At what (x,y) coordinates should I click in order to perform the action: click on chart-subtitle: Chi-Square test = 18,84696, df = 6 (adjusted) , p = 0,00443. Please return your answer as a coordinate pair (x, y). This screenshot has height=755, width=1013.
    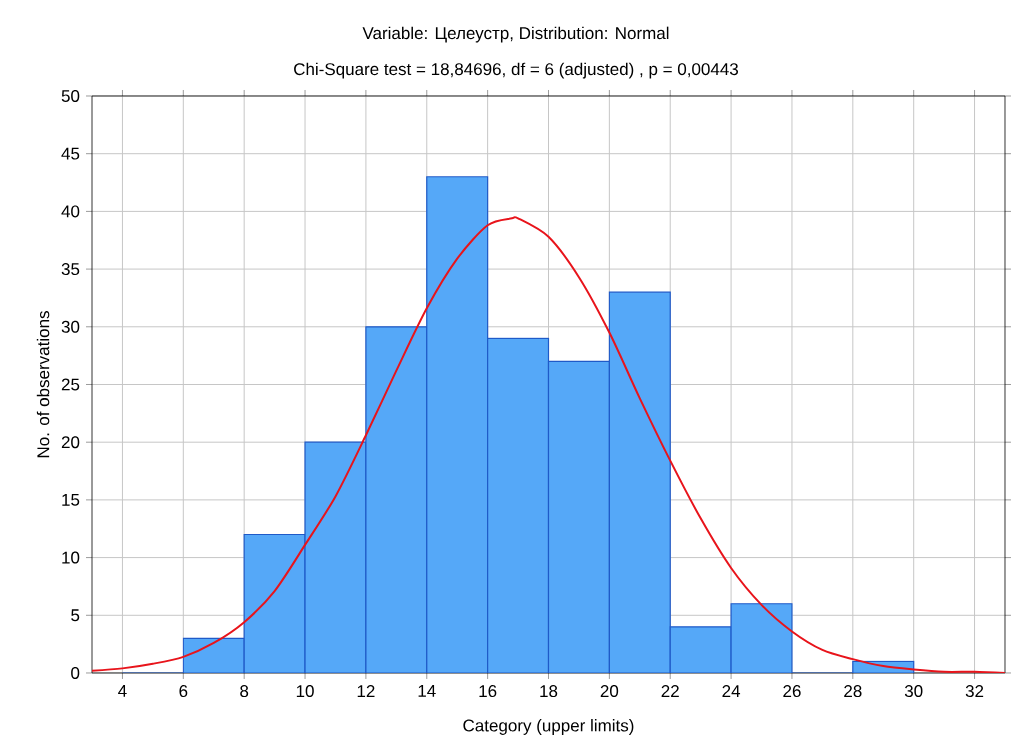
    Looking at the image, I should click on (516, 70).